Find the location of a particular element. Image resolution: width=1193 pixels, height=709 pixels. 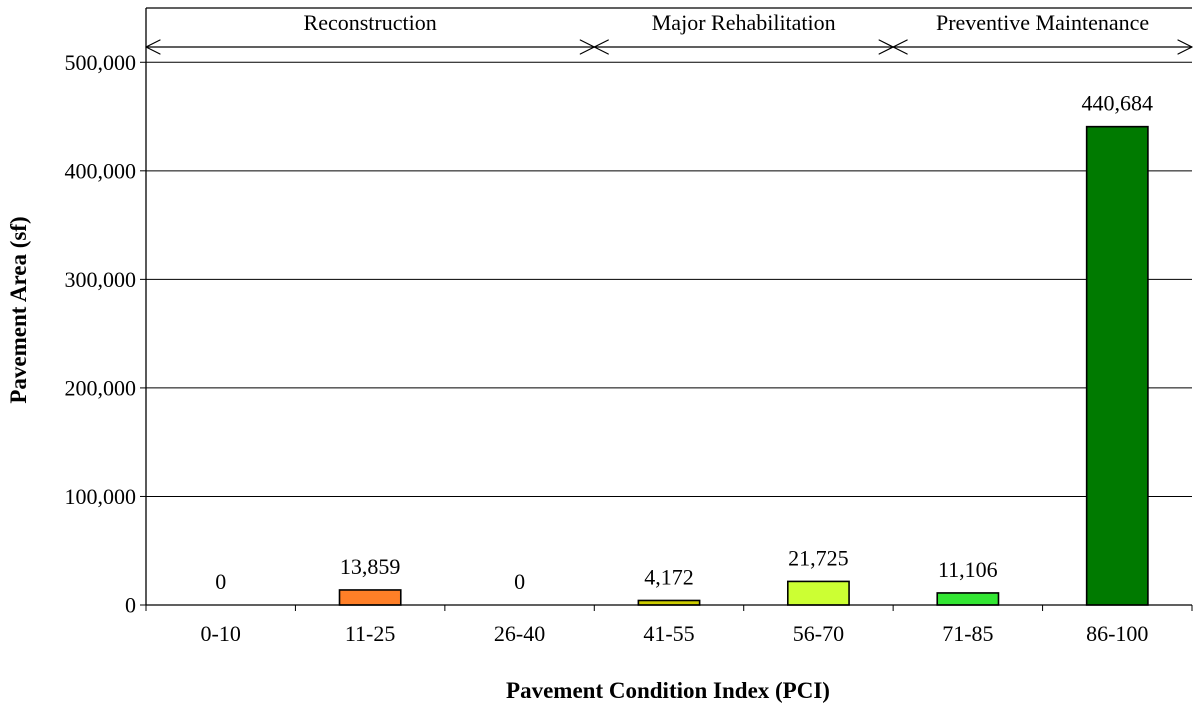

x-axis-ticks: 0-10 11-25 26-40 41-55 56-70 71-85 86-100 is located at coordinates (669, 625).